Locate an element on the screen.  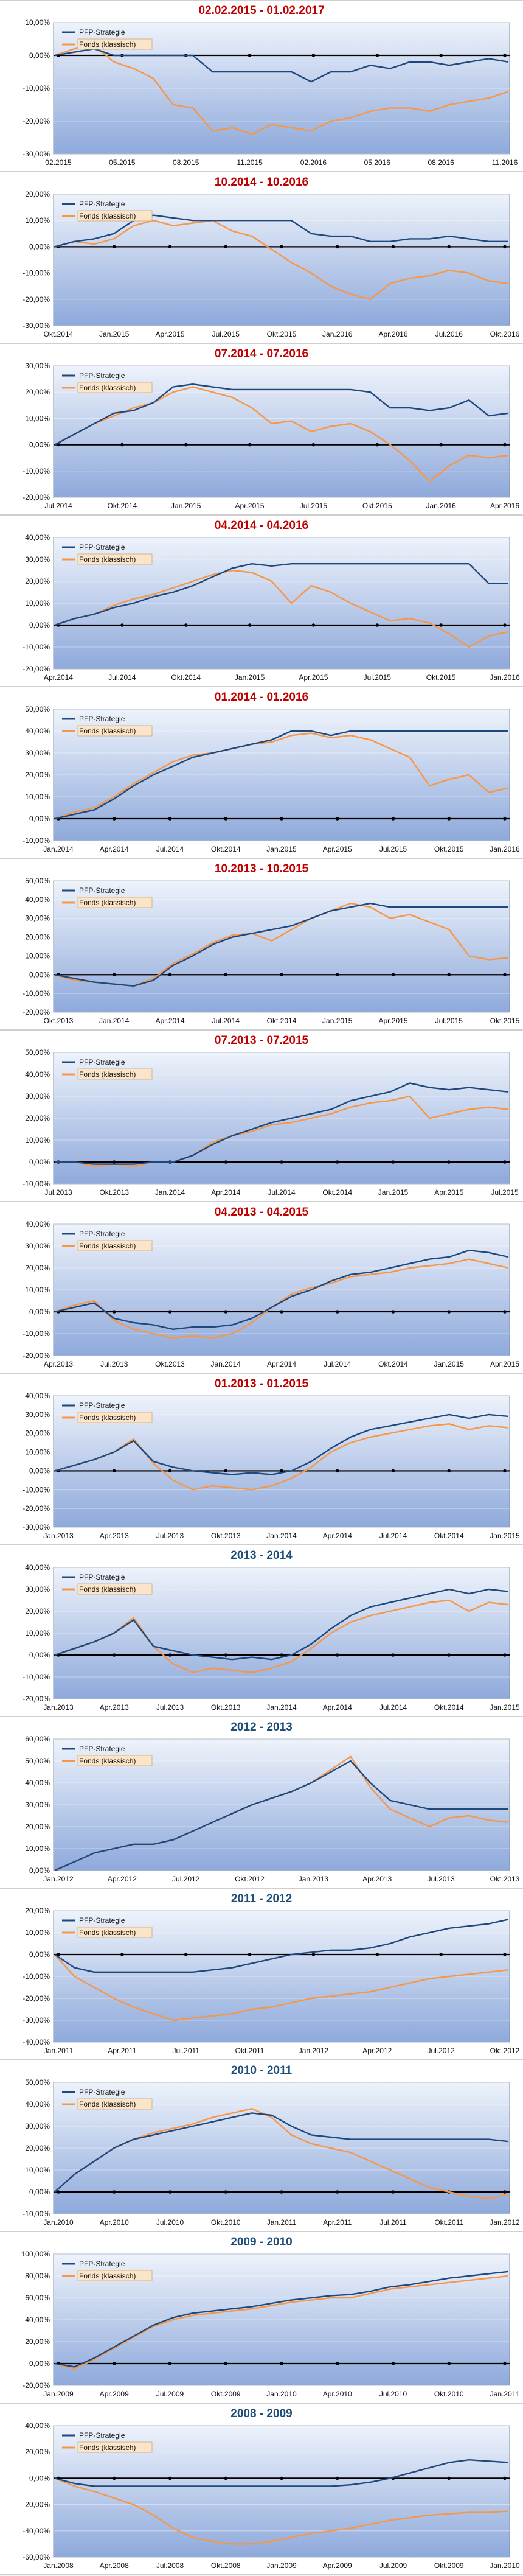
x-tick-label: Apr.2013 is located at coordinates (59, 1364).